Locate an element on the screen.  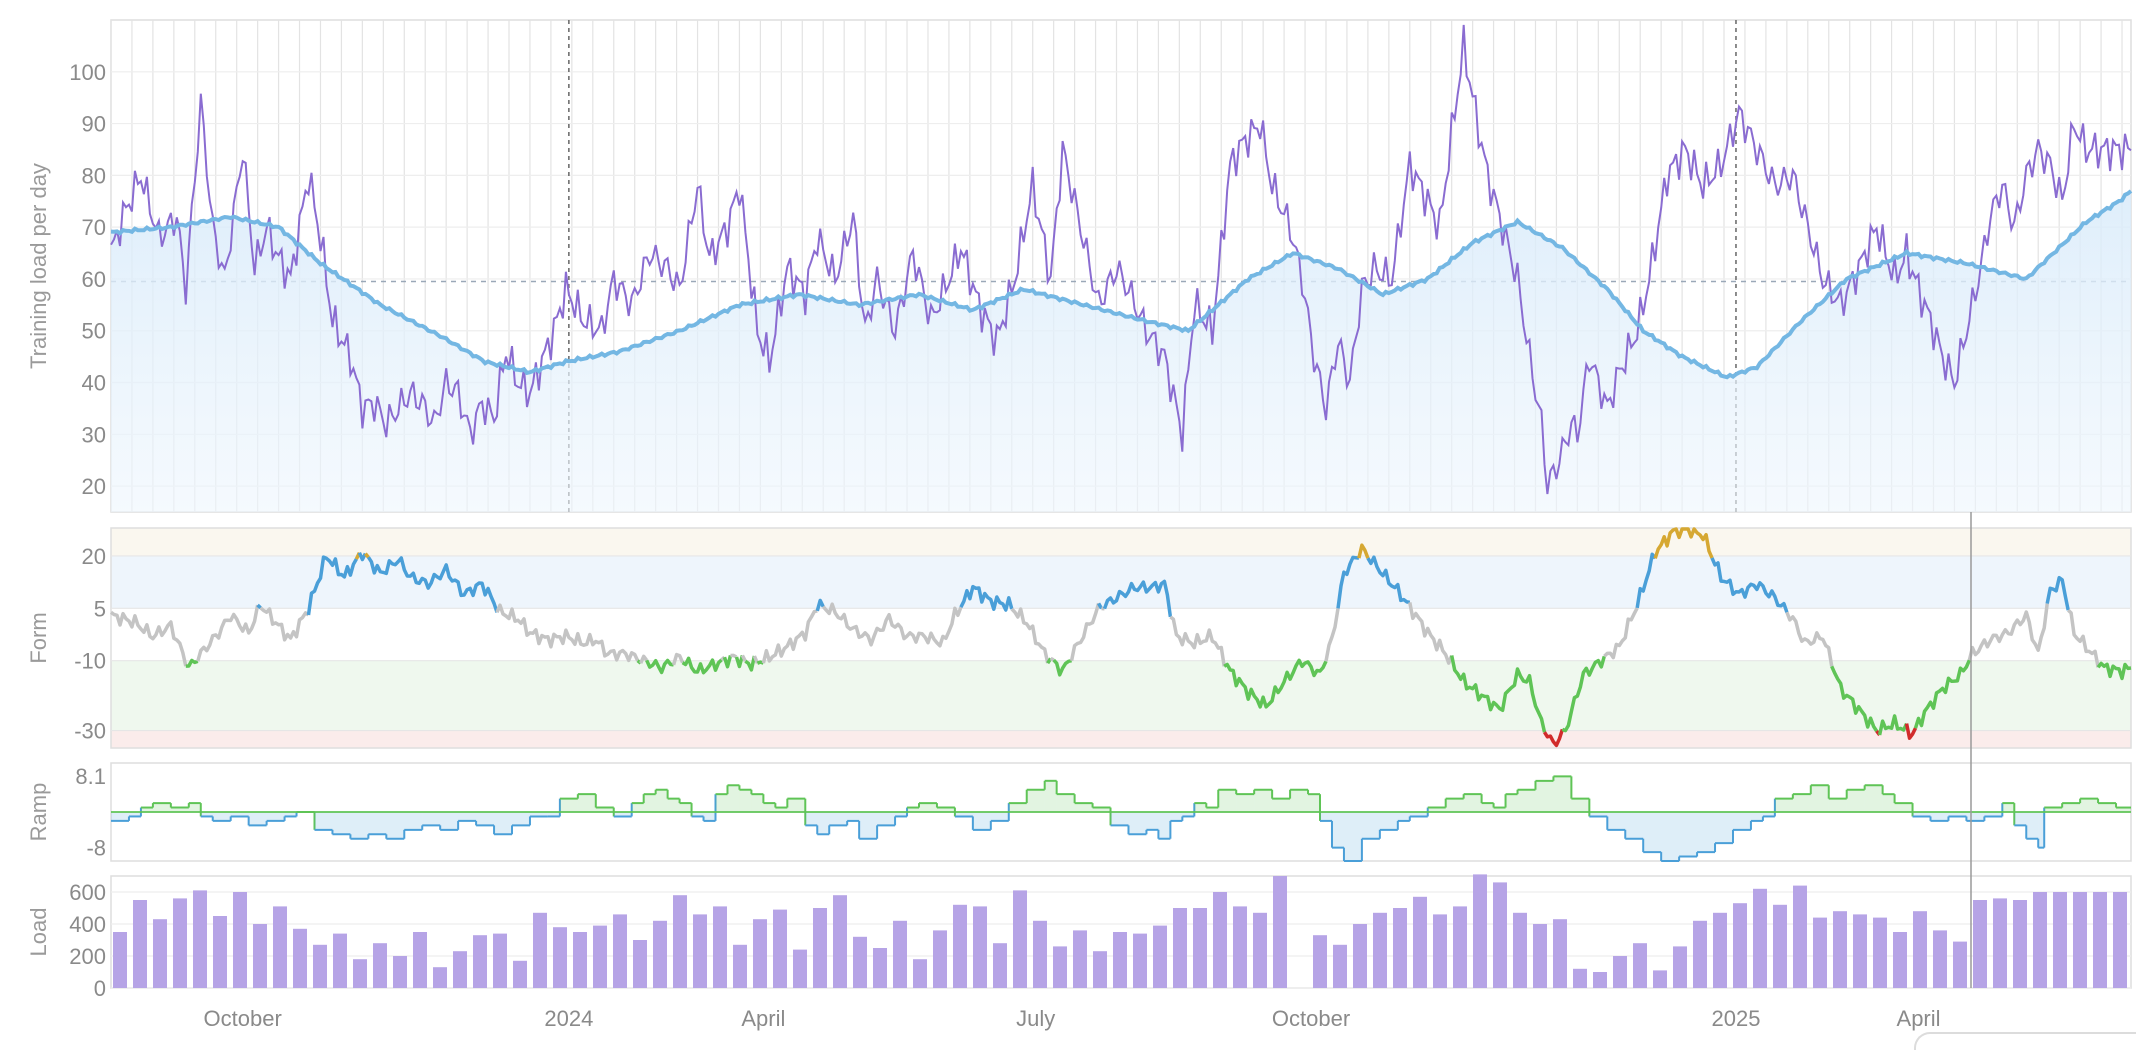
bars-y-axis-label: Load is located at coordinates (38, 932).